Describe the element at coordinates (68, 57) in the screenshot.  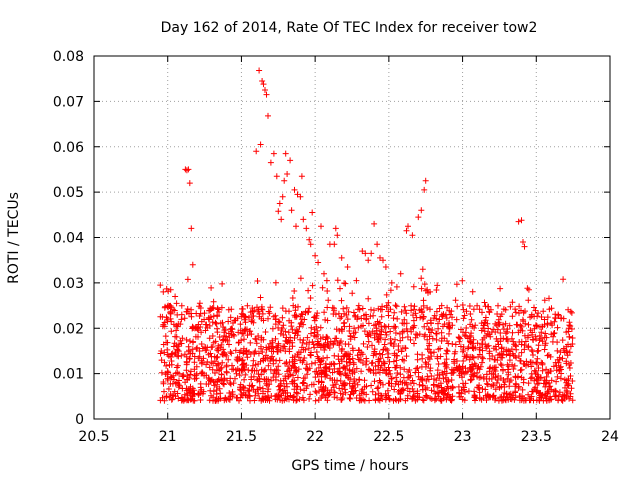
I see `y-tick-label: 0.08` at that location.